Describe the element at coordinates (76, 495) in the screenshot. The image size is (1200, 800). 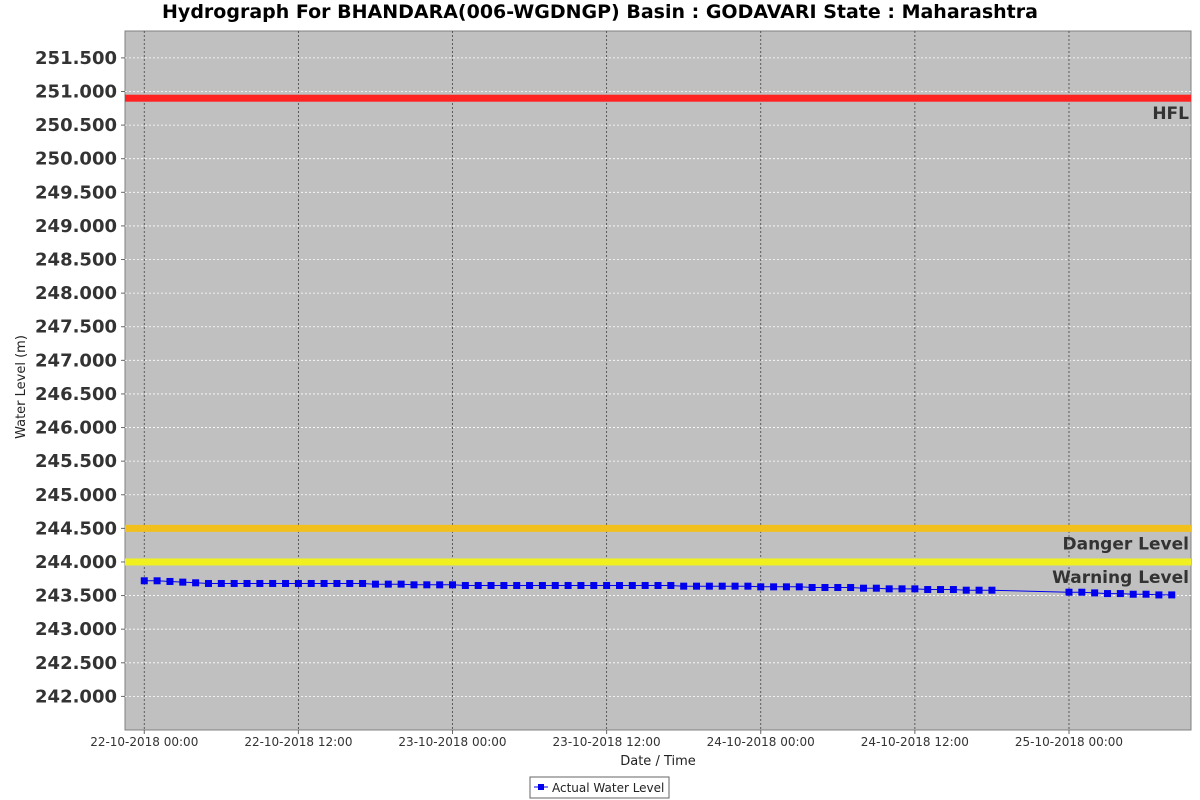
I see `y-tick-label: 245.000` at that location.